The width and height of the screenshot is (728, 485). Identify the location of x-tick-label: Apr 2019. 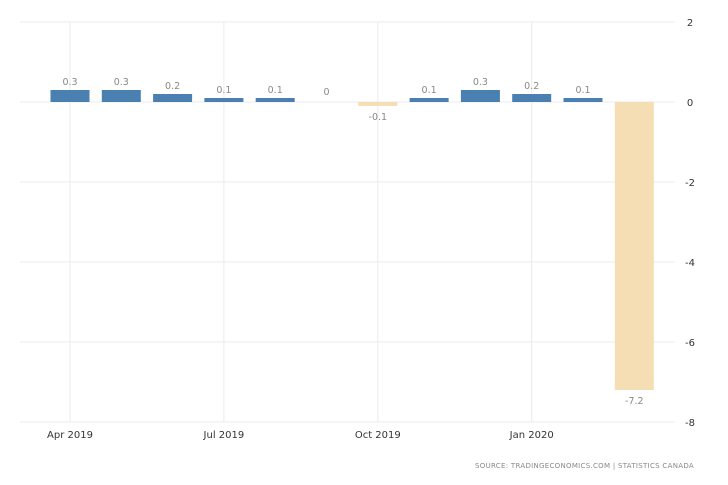
(70, 435).